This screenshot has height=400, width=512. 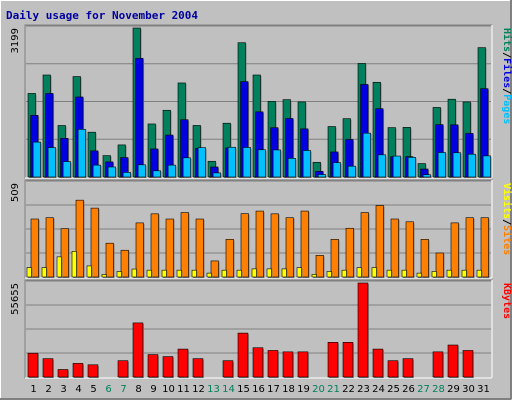 I want to click on x-tick-label: 1, so click(x=33, y=389).